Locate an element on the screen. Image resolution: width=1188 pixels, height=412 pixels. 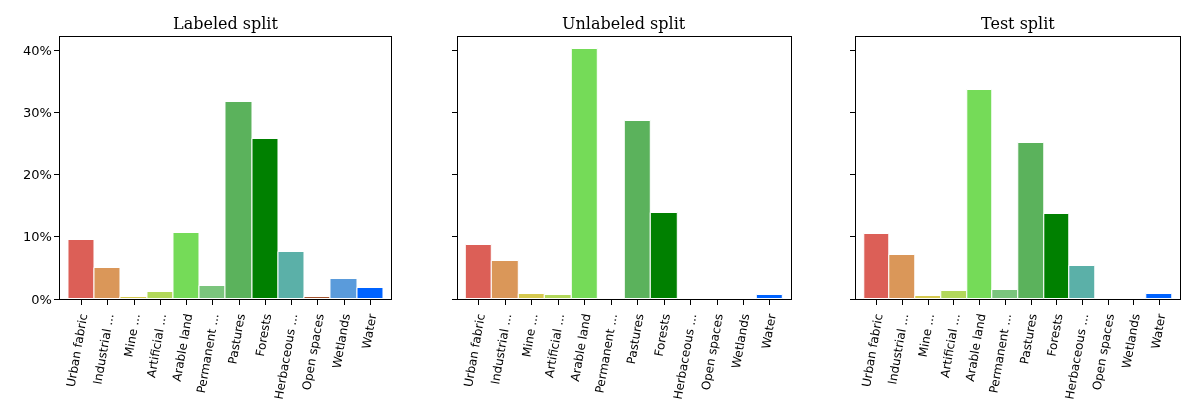
chart-title: Test split is located at coordinates (1018, 23).